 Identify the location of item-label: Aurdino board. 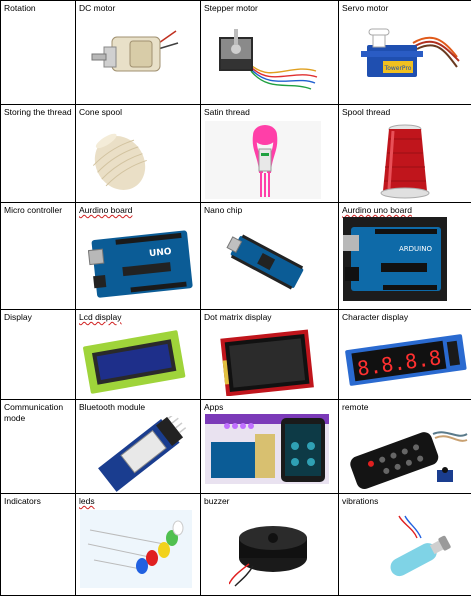
(138, 210).